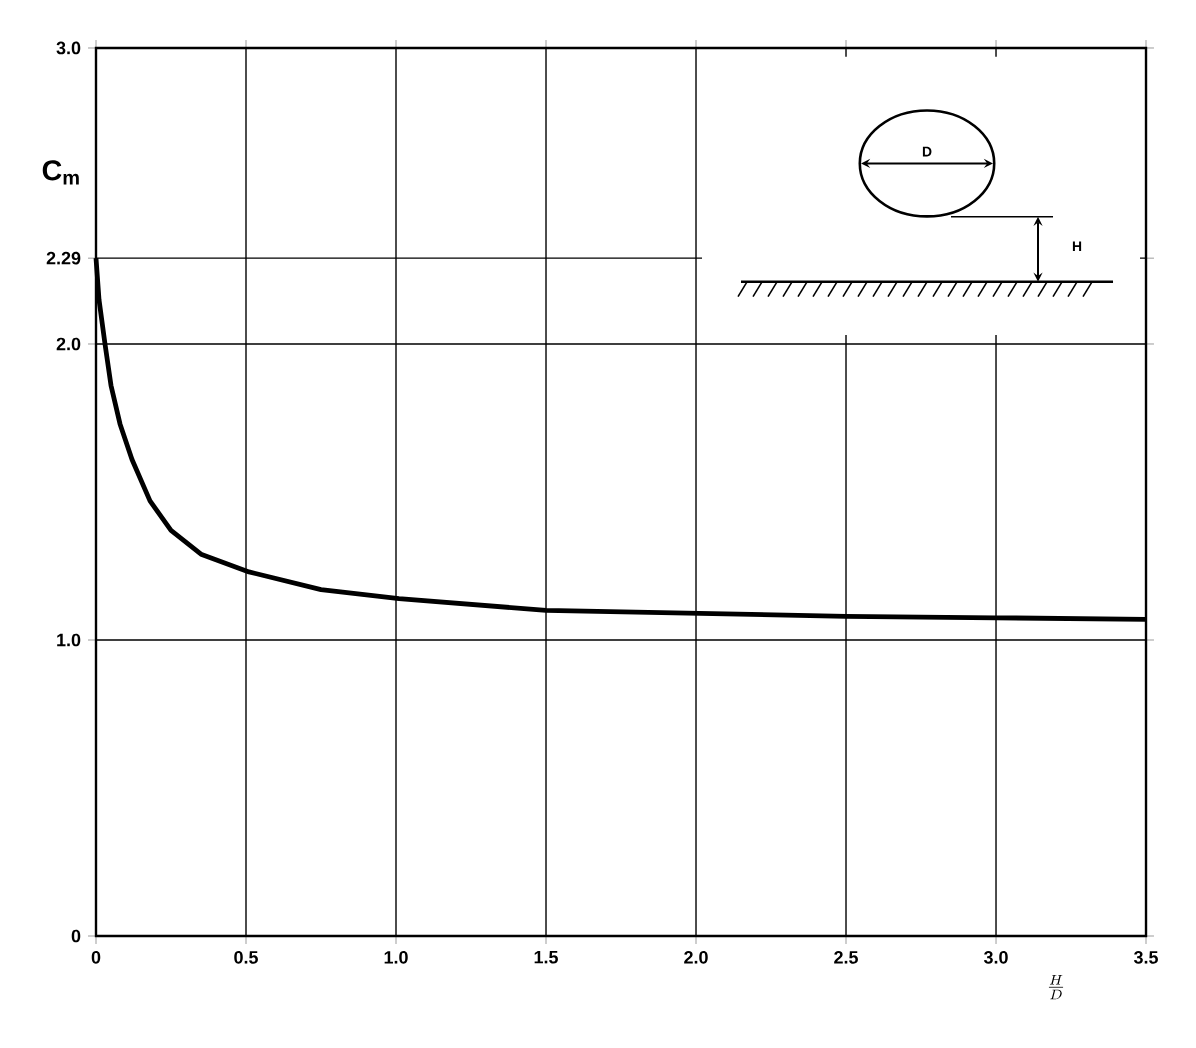 The width and height of the screenshot is (1196, 1048). What do you see at coordinates (76, 936) in the screenshot?
I see `y-tick-label: 0` at bounding box center [76, 936].